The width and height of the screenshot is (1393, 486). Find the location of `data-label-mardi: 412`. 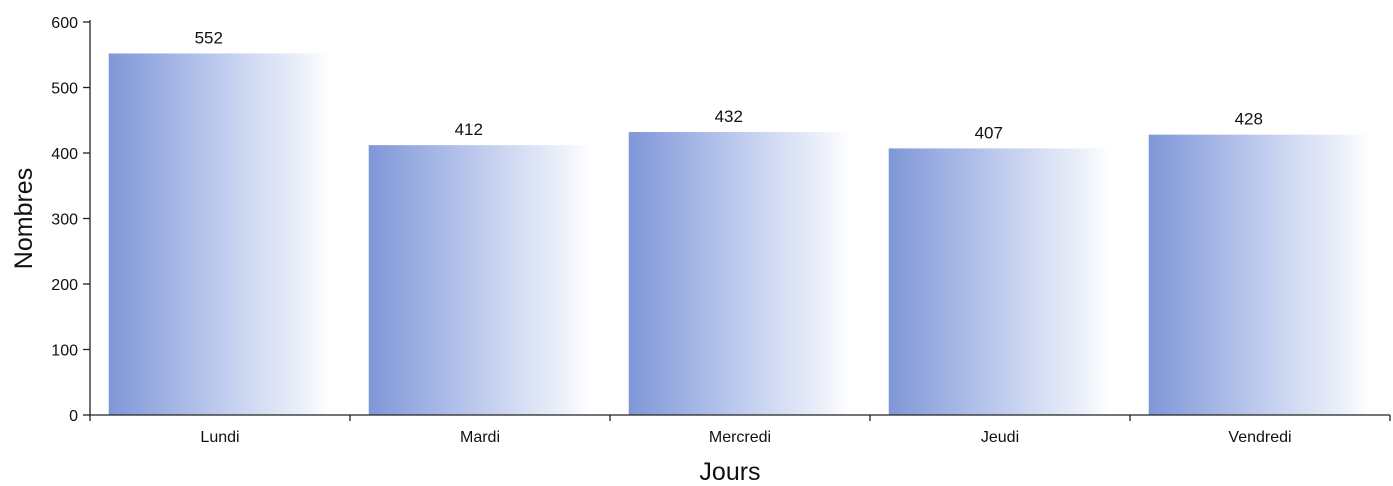

data-label-mardi: 412 is located at coordinates (469, 129).